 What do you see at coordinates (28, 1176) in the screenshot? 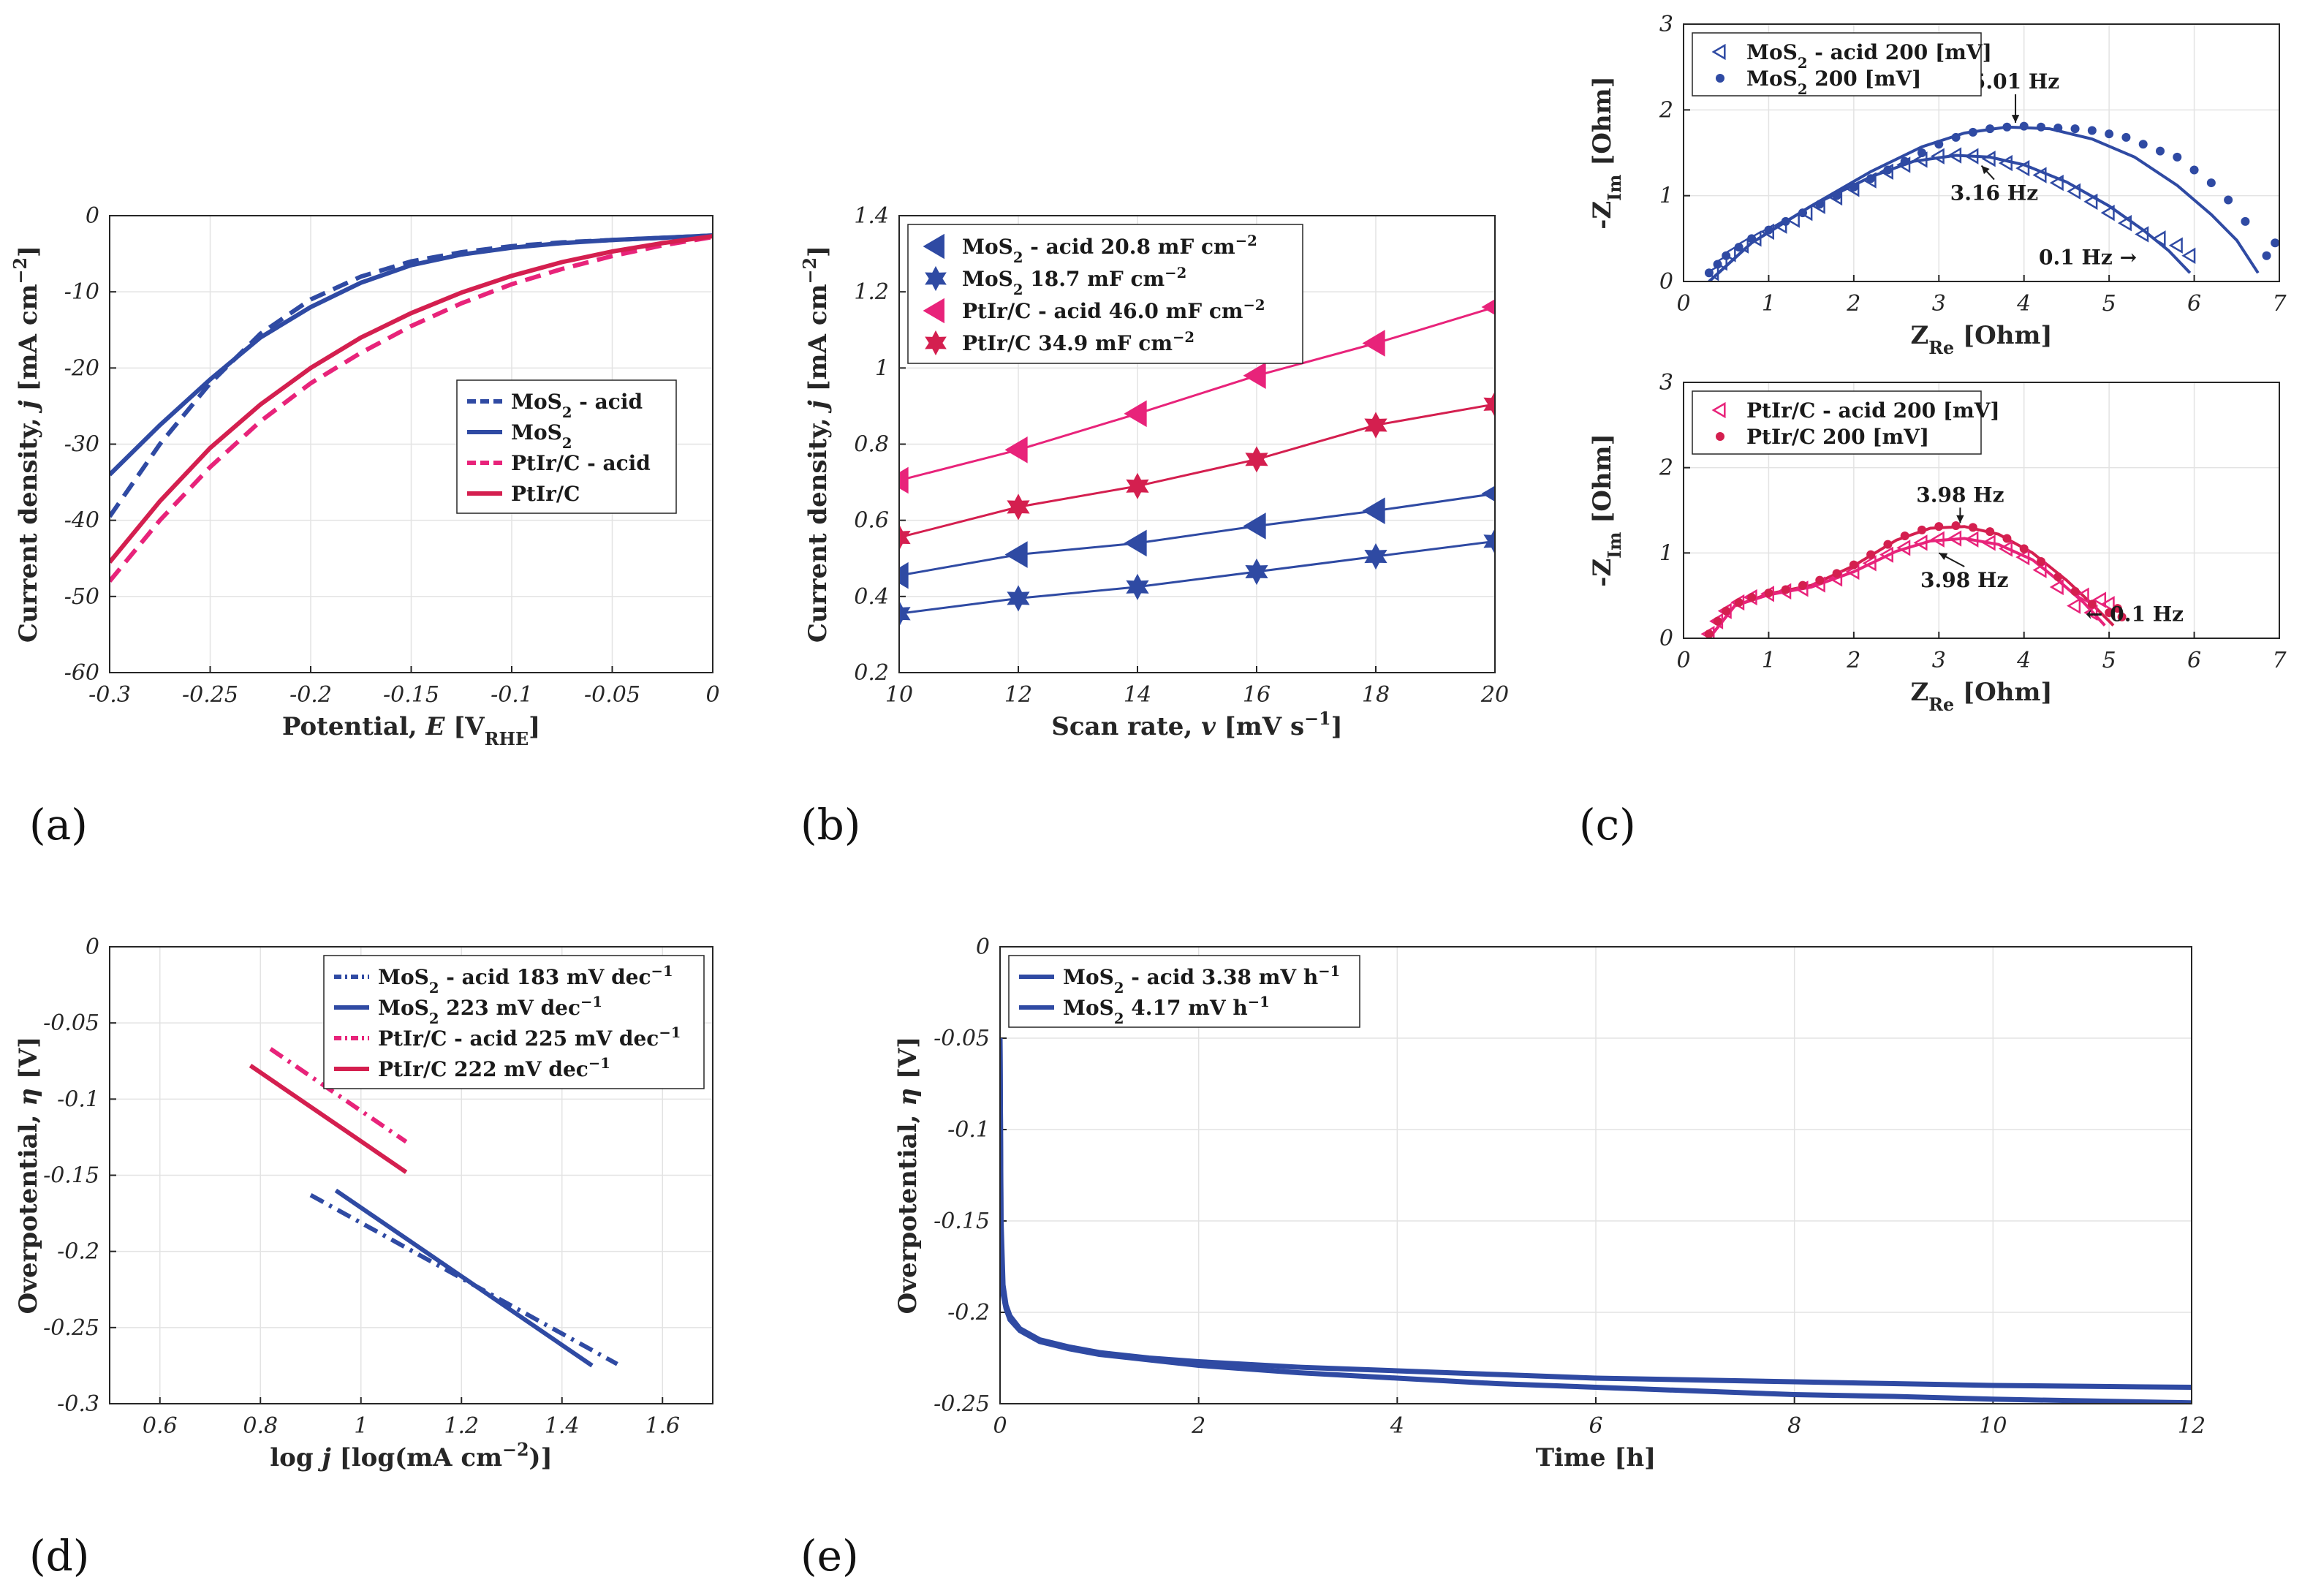
I see `y-axis-label: Overpotential, η [V]` at bounding box center [28, 1176].